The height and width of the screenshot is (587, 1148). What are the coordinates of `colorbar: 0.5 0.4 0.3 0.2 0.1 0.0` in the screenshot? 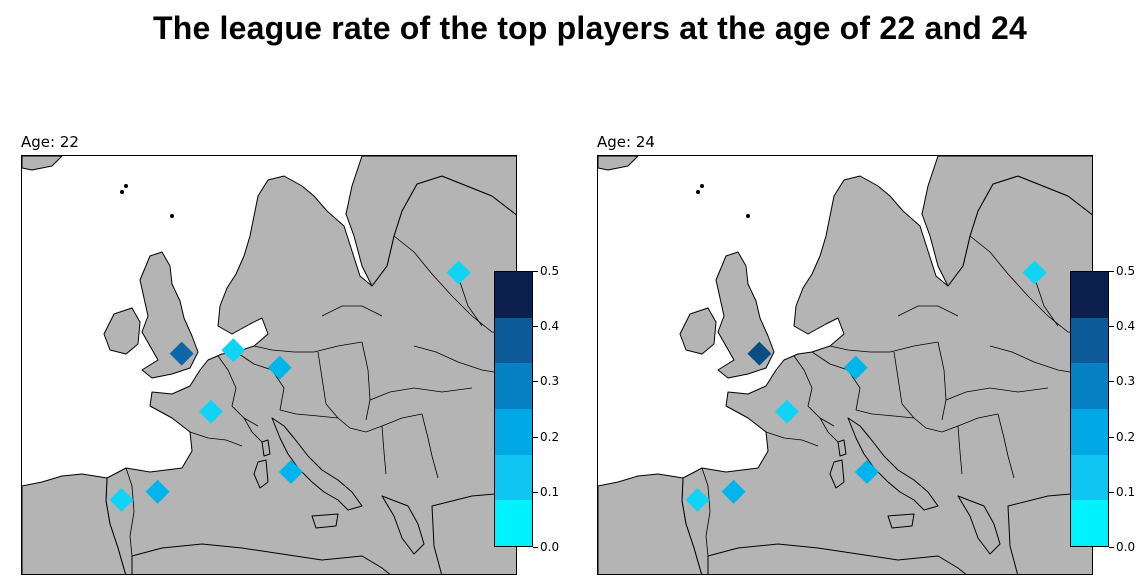 It's located at (526, 409).